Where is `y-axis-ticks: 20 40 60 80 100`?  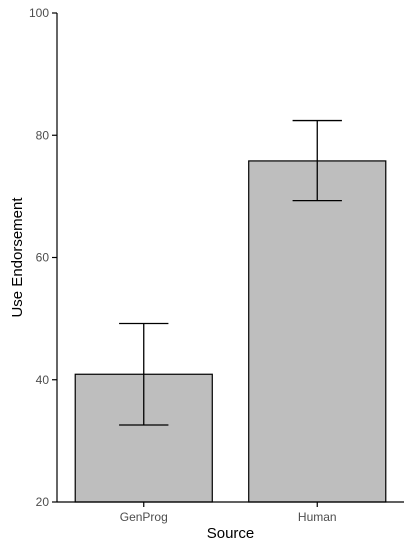 y-axis-ticks: 20 40 60 80 100 is located at coordinates (43, 257).